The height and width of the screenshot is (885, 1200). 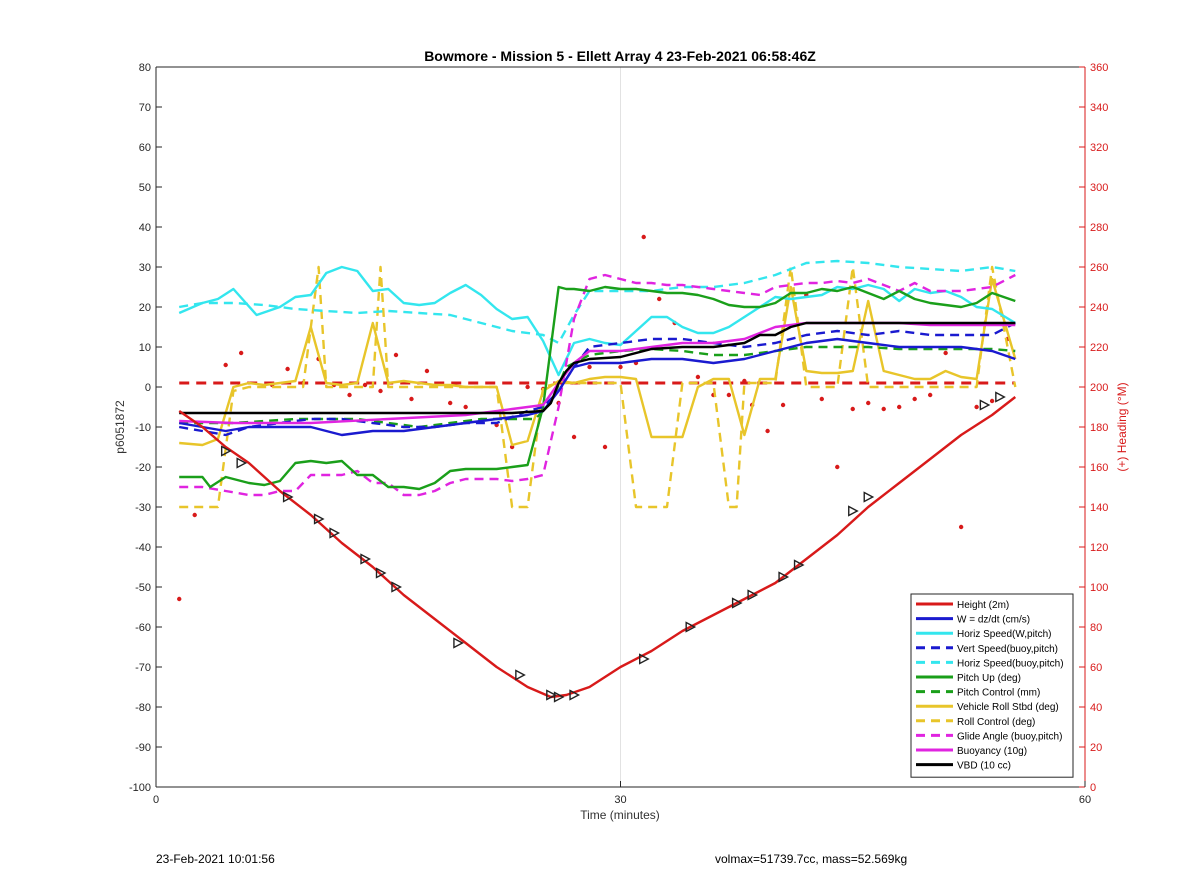 What do you see at coordinates (1004, 634) in the screenshot?
I see `legend-label: Horiz Speed(W,pitch)` at bounding box center [1004, 634].